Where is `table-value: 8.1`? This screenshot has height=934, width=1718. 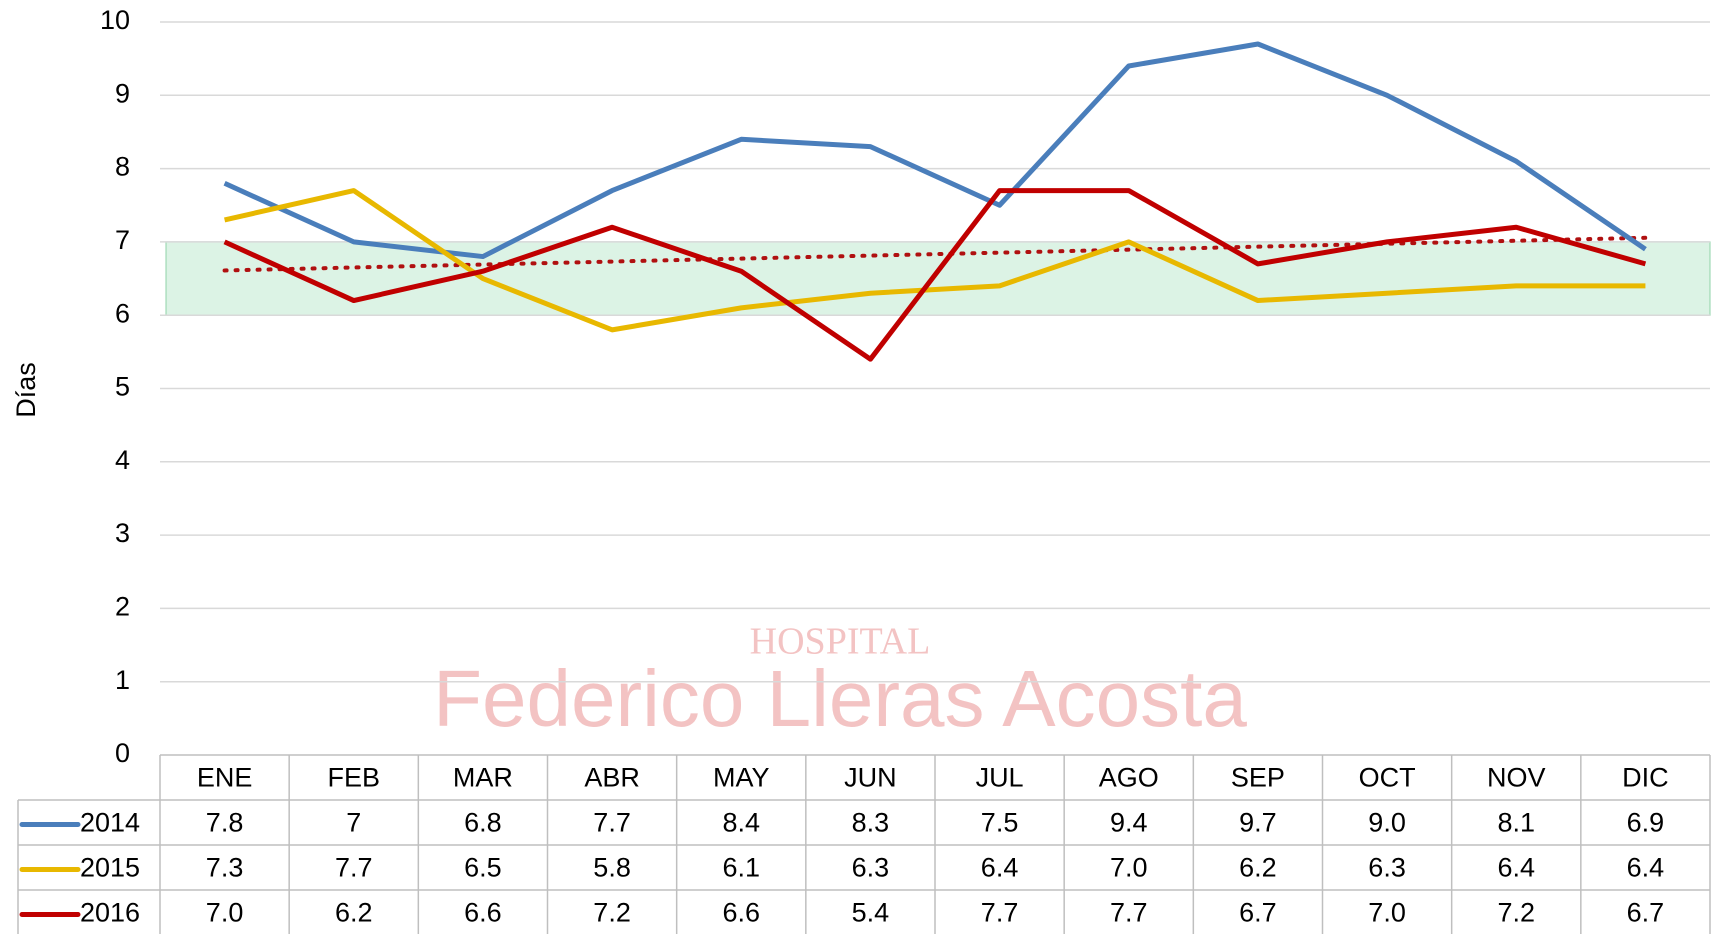
table-value: 8.1 is located at coordinates (1516, 823).